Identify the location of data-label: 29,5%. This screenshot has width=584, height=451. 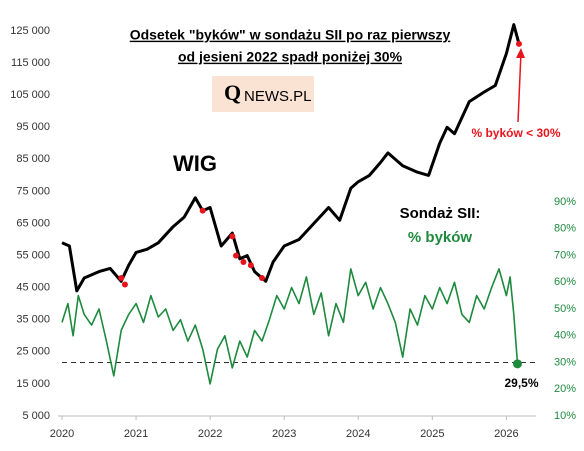
(521, 383).